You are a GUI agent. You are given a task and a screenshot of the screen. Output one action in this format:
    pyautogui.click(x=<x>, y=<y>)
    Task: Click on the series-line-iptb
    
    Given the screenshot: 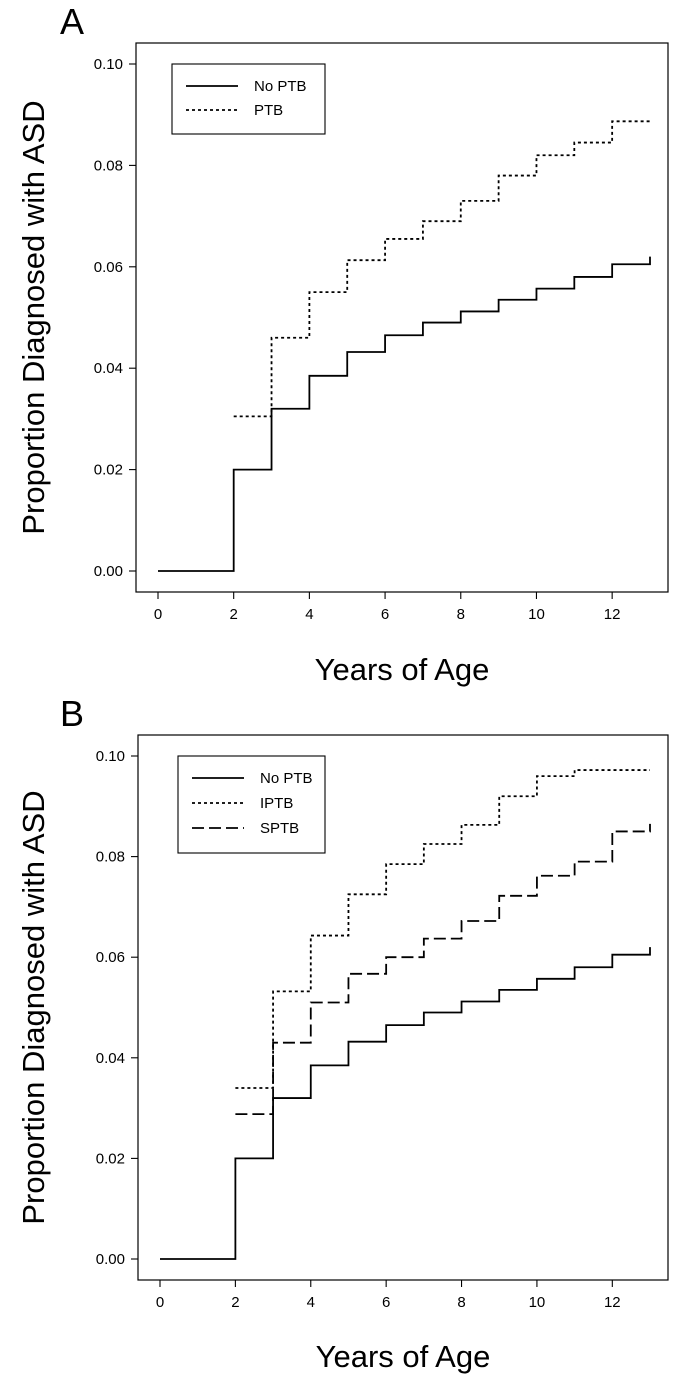 What is the action you would take?
    pyautogui.click(x=442, y=929)
    